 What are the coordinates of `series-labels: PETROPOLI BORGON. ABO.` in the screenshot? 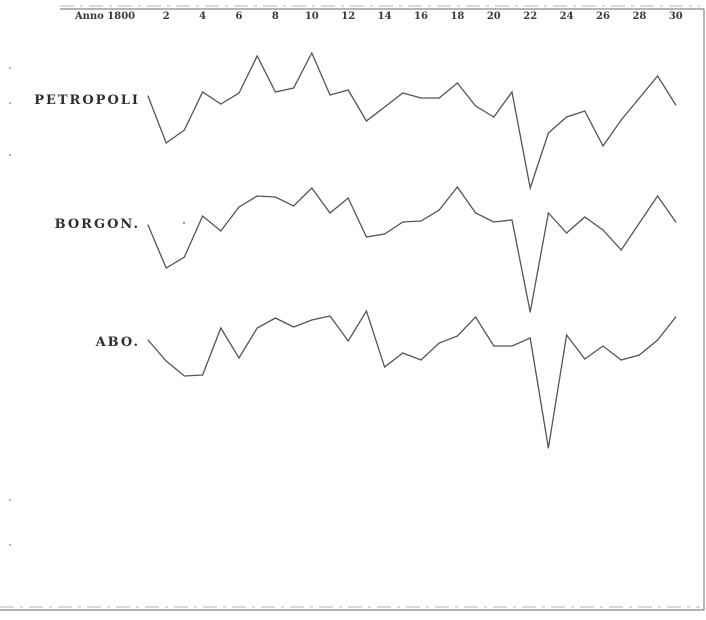 It's located at (87, 221).